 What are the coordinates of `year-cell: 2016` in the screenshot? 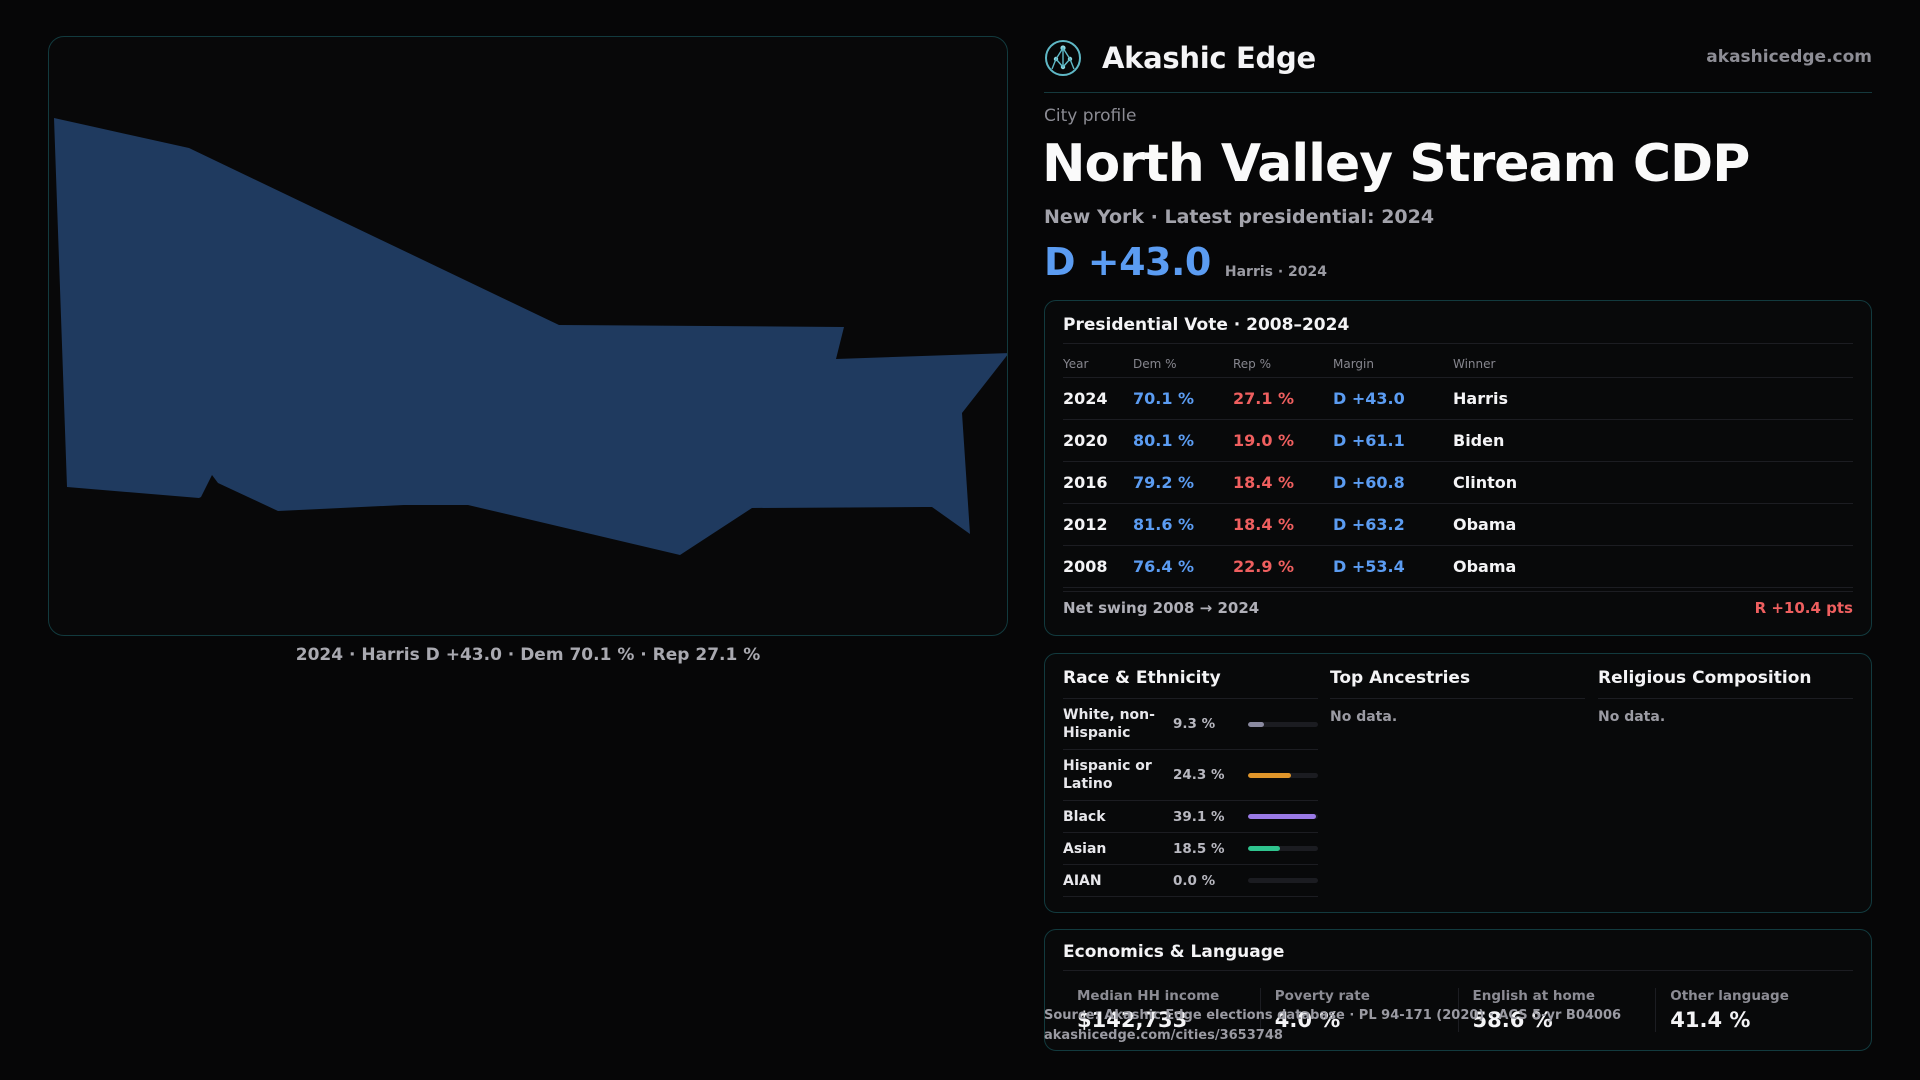 It's located at (1098, 482).